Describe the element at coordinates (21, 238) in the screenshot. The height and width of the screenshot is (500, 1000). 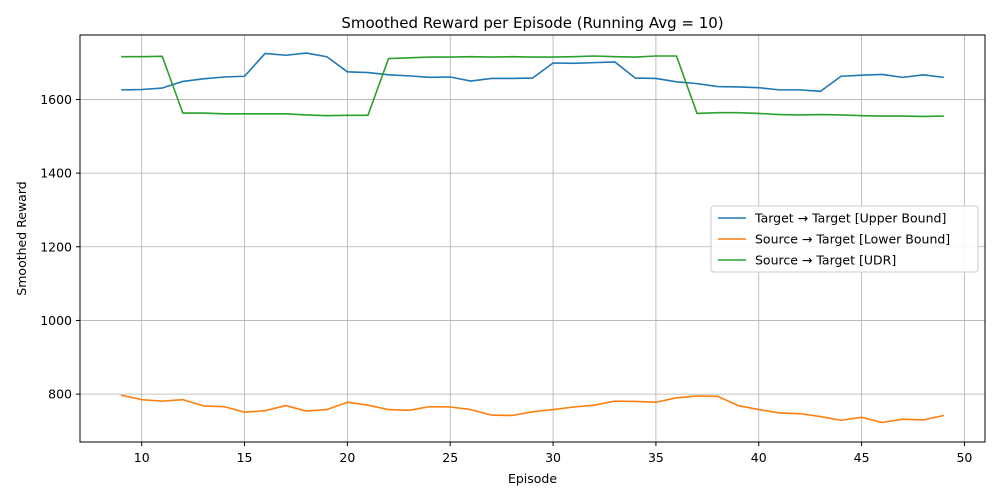
I see `y-axis-label: Smoothed Reward` at that location.